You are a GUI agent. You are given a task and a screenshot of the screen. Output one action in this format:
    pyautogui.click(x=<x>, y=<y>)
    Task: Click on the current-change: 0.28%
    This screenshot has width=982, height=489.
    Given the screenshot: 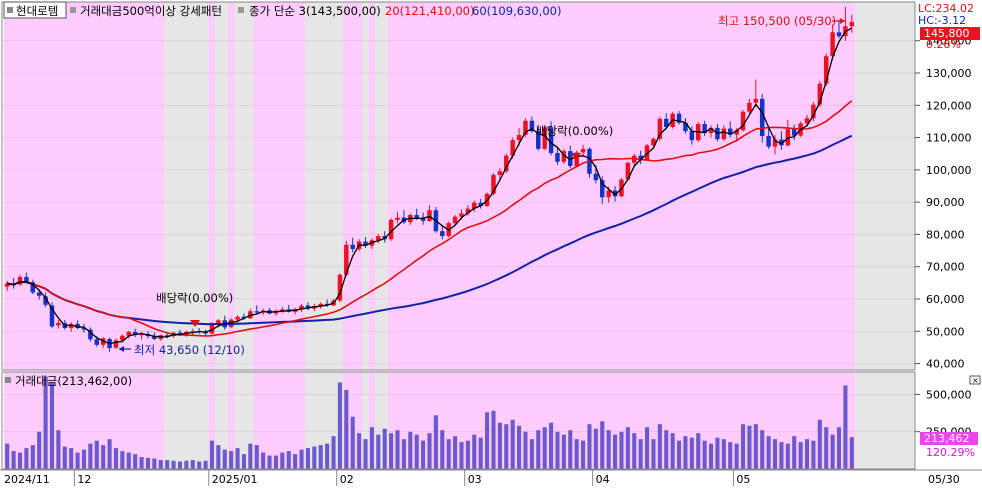 What is the action you would take?
    pyautogui.click(x=943, y=44)
    